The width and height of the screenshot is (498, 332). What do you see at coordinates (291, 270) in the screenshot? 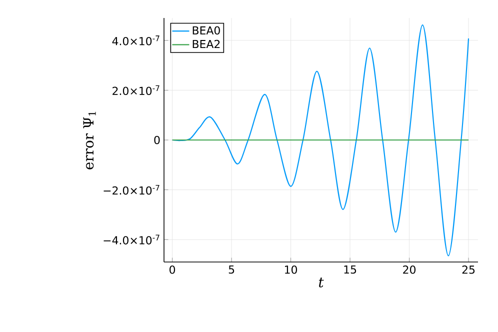
I see `x-tick-label: 10` at bounding box center [291, 270].